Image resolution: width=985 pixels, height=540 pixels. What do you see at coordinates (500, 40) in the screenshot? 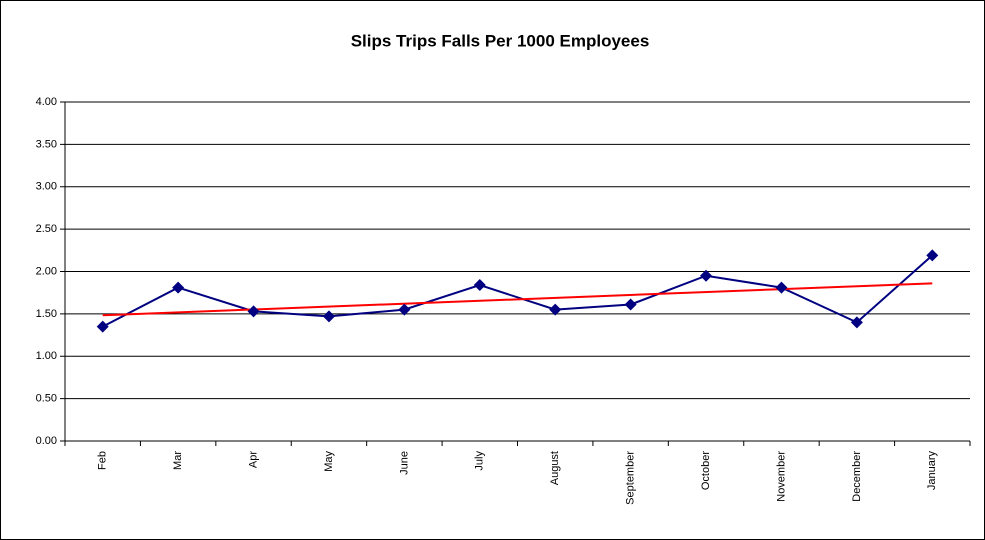
I see `chart-title: Slips Trips Falls Per 1000 Employees` at bounding box center [500, 40].